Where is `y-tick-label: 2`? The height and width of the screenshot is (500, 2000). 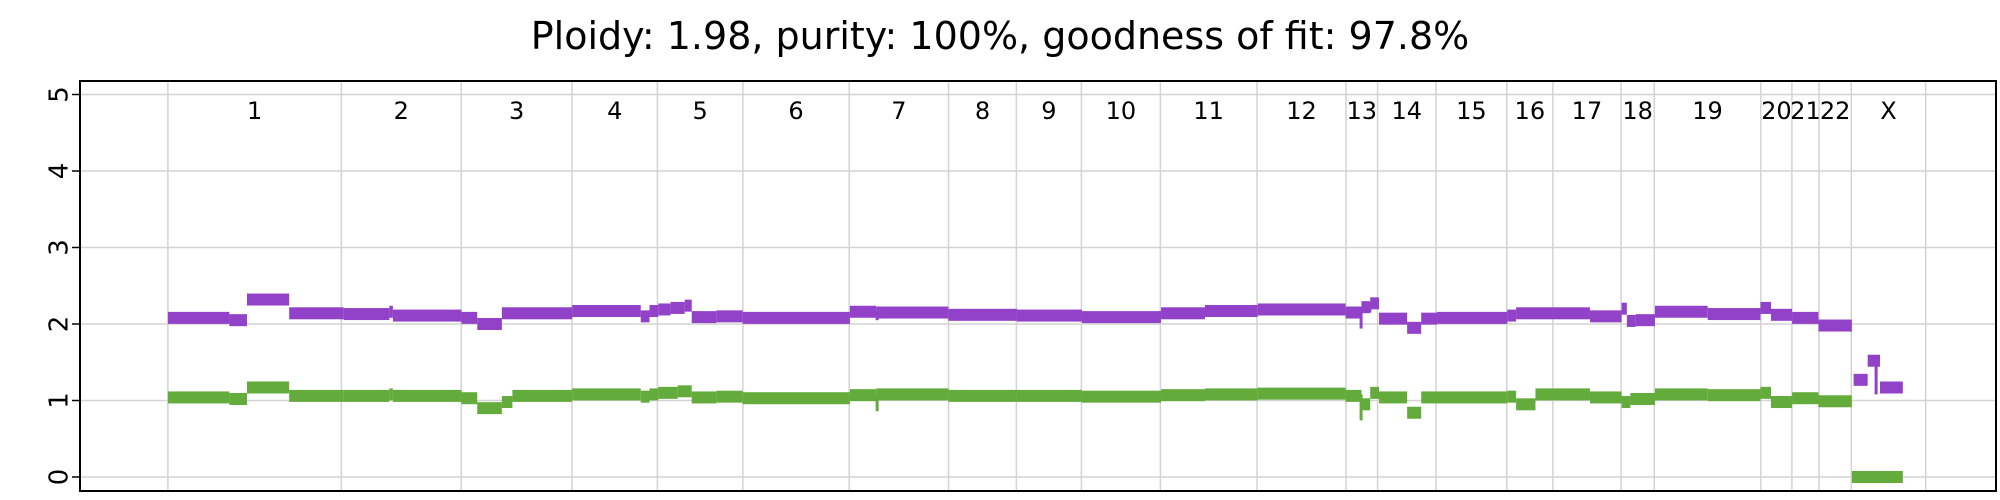 y-tick-label: 2 is located at coordinates (60, 324).